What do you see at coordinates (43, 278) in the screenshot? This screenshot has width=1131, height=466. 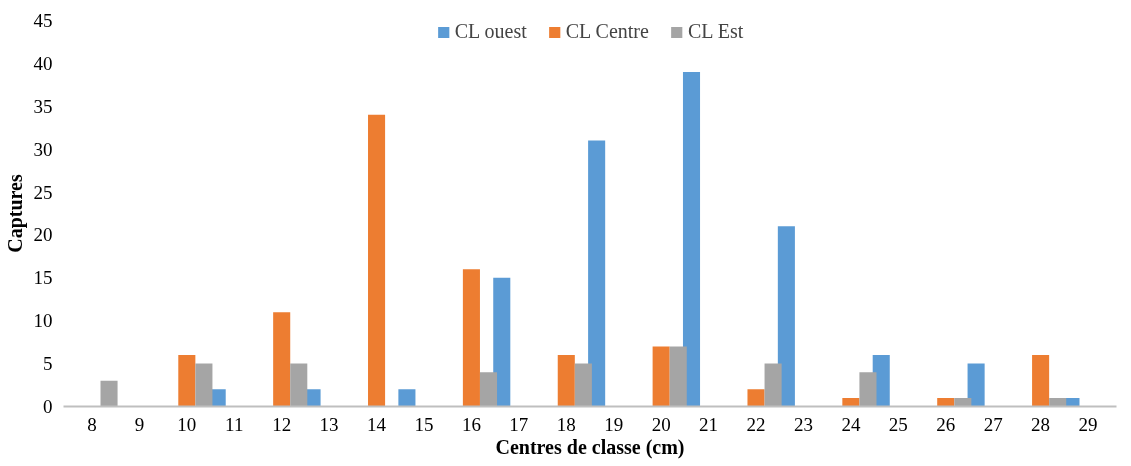 I see `y-tick-label: 15` at bounding box center [43, 278].